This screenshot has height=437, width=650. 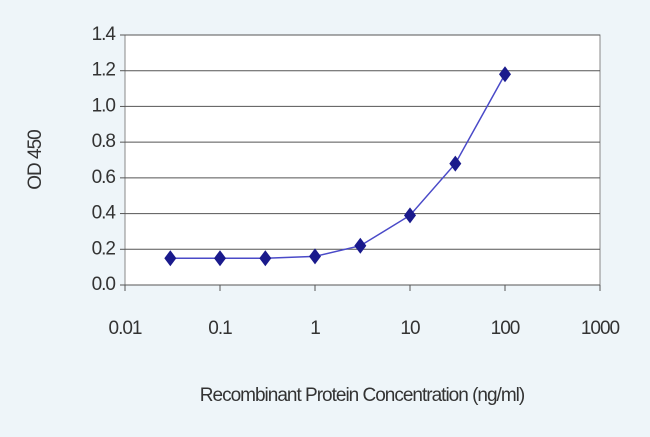 I want to click on x-tick-label: 1, so click(x=315, y=328).